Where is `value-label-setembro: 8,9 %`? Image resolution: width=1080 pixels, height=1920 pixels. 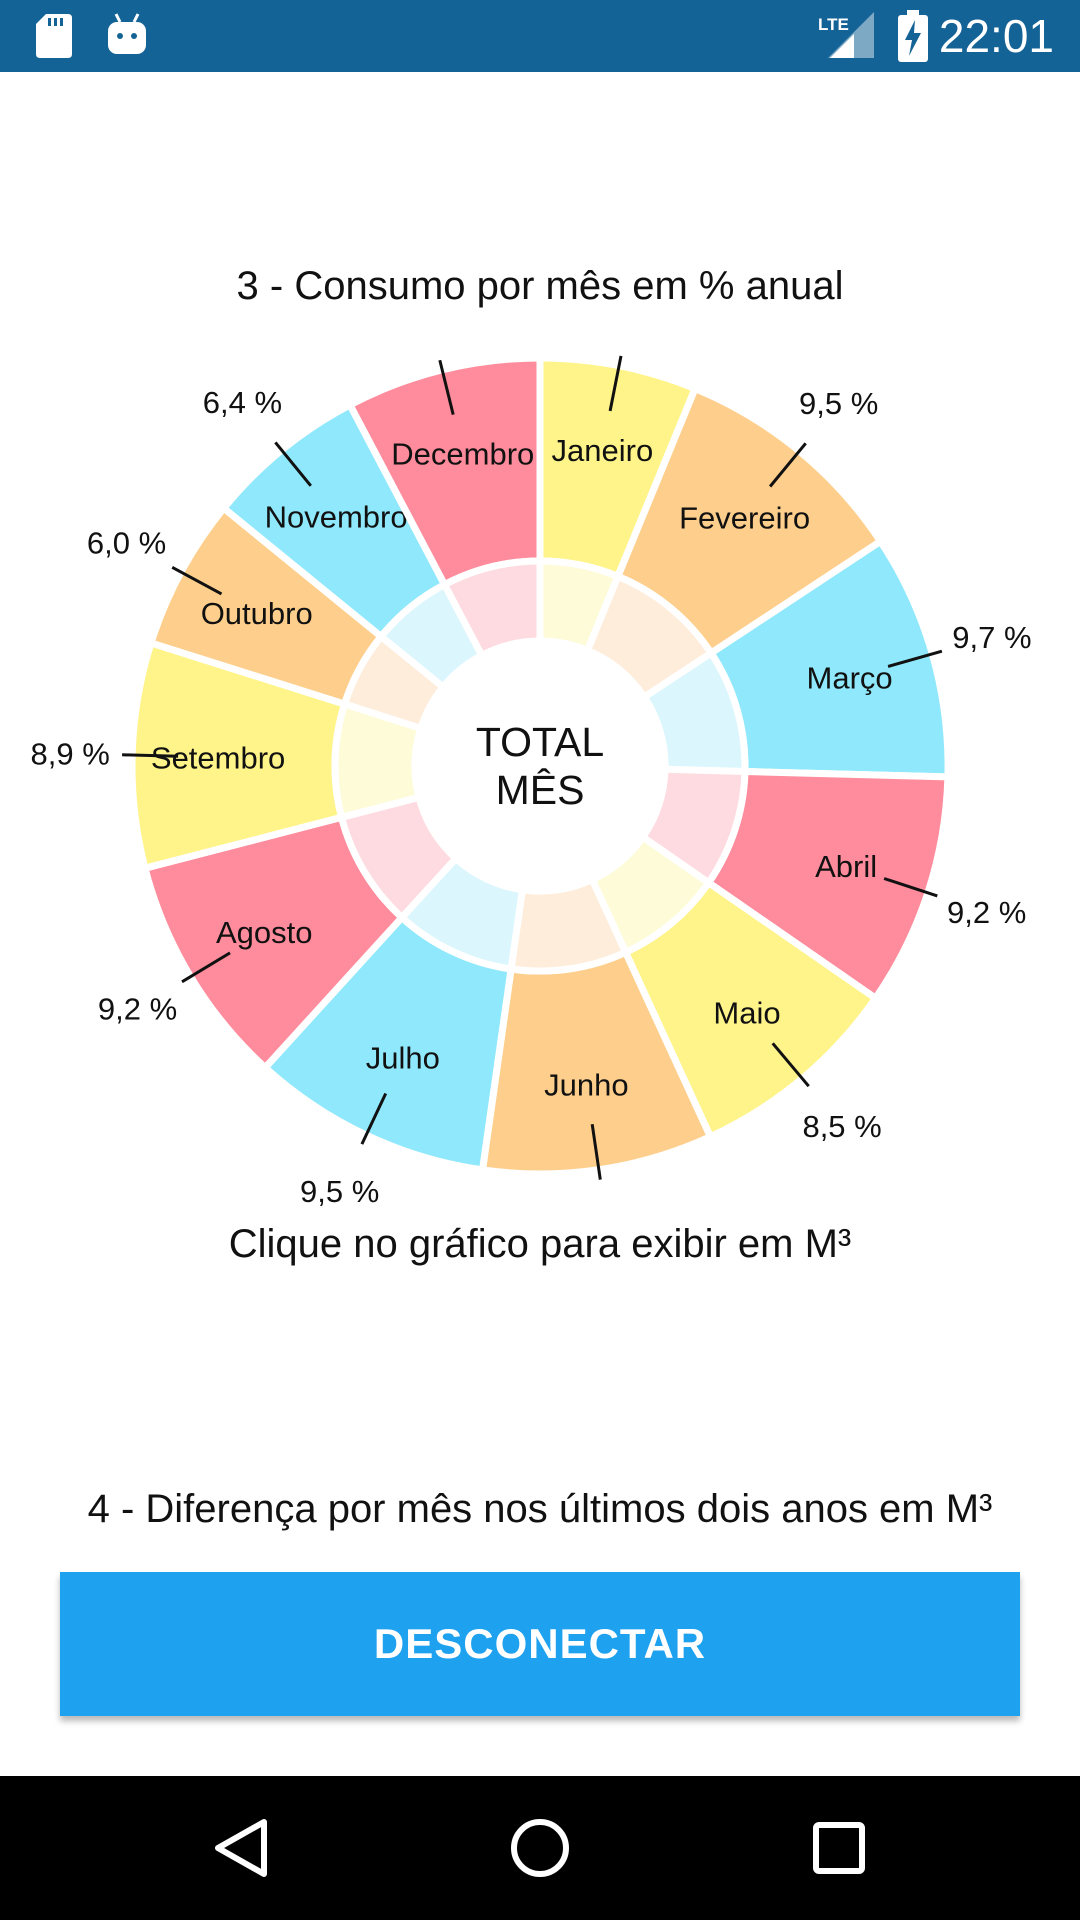
value-label-setembro: 8,9 % is located at coordinates (70, 753).